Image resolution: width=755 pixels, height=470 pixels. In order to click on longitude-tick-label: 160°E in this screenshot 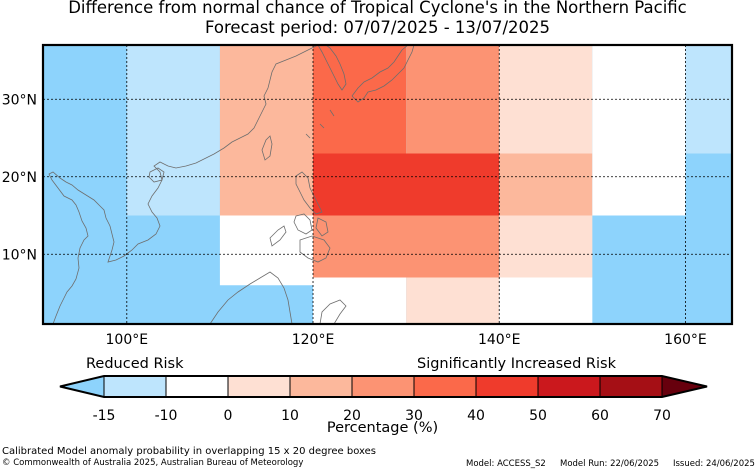, I will do `click(685, 340)`.